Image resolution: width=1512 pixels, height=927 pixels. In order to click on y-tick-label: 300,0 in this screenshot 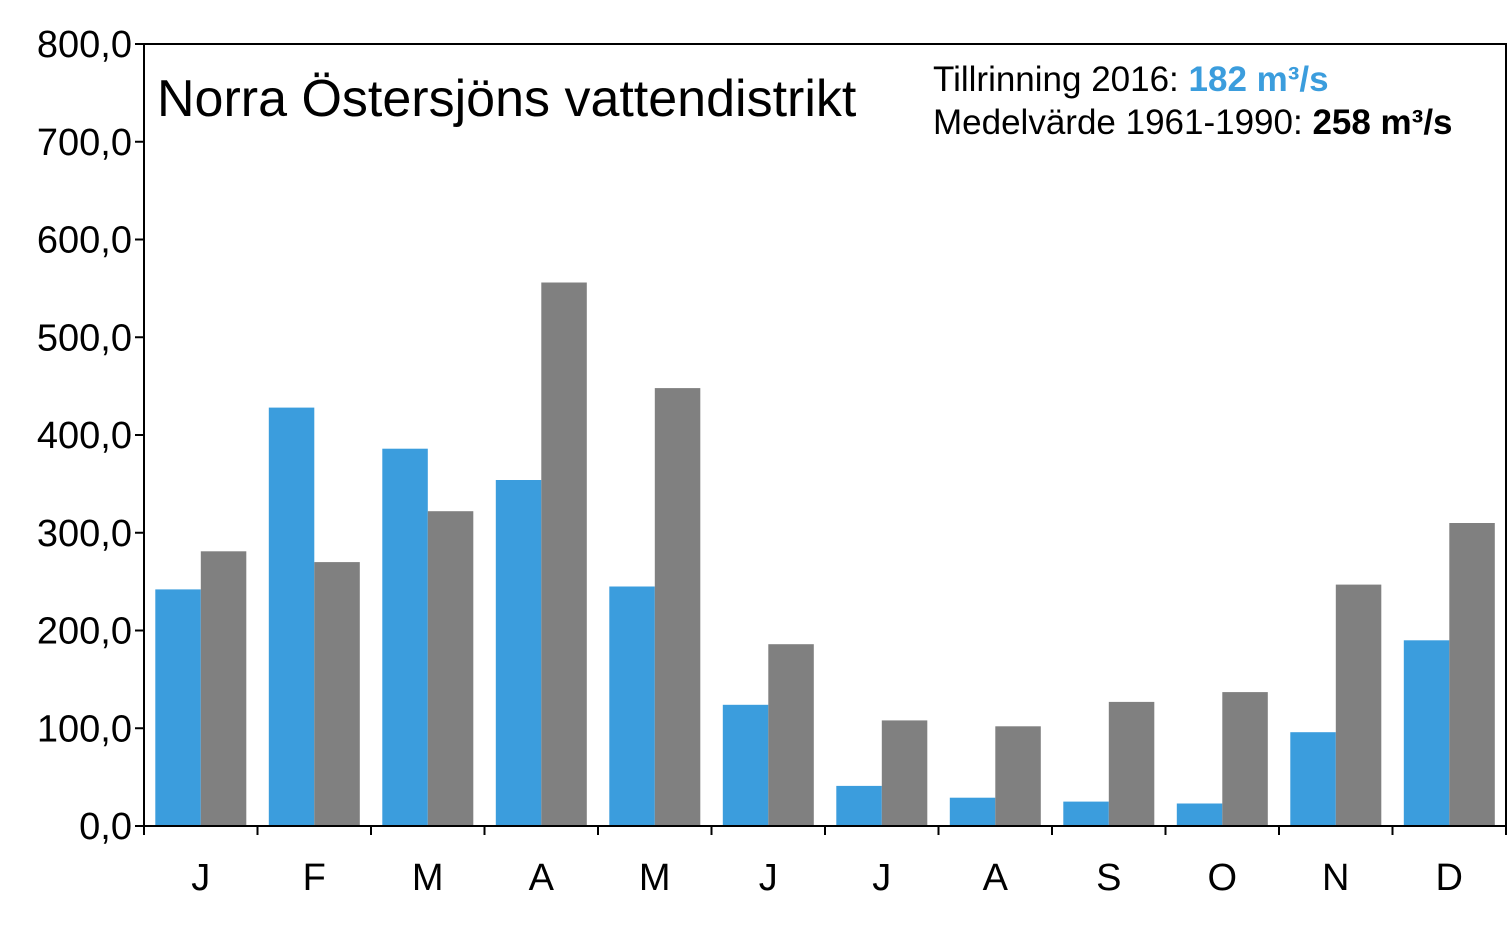, I will do `click(84, 534)`.